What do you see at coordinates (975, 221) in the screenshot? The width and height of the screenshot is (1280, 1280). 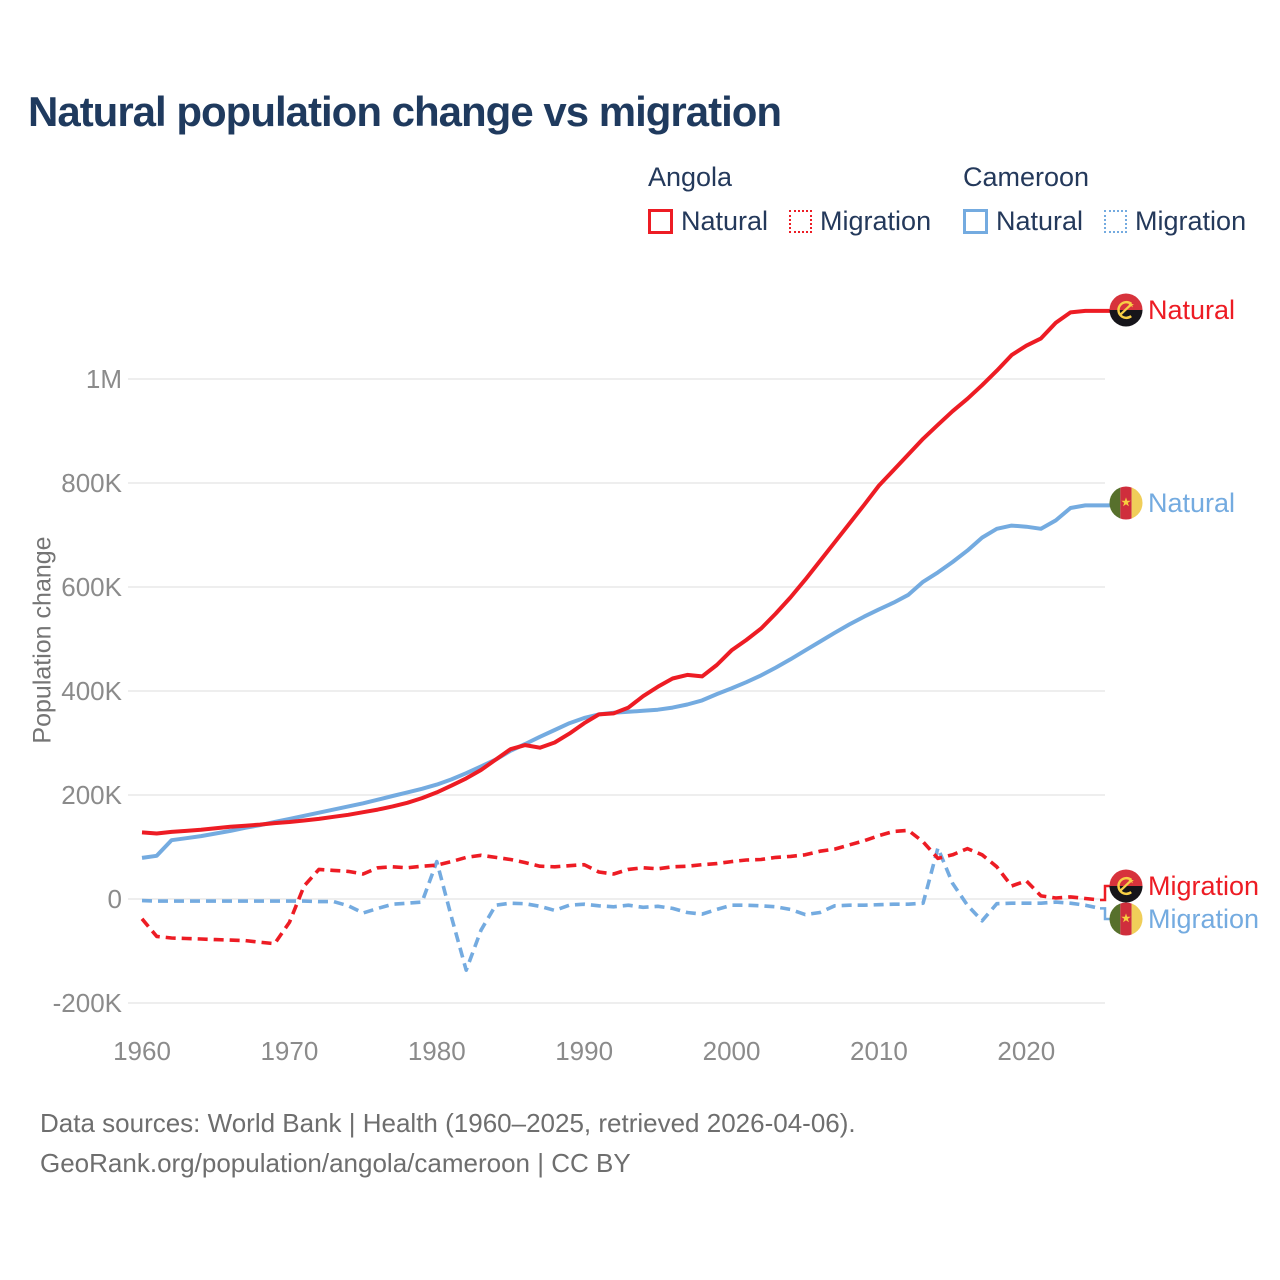 I see `cameroon-natural-swatch` at bounding box center [975, 221].